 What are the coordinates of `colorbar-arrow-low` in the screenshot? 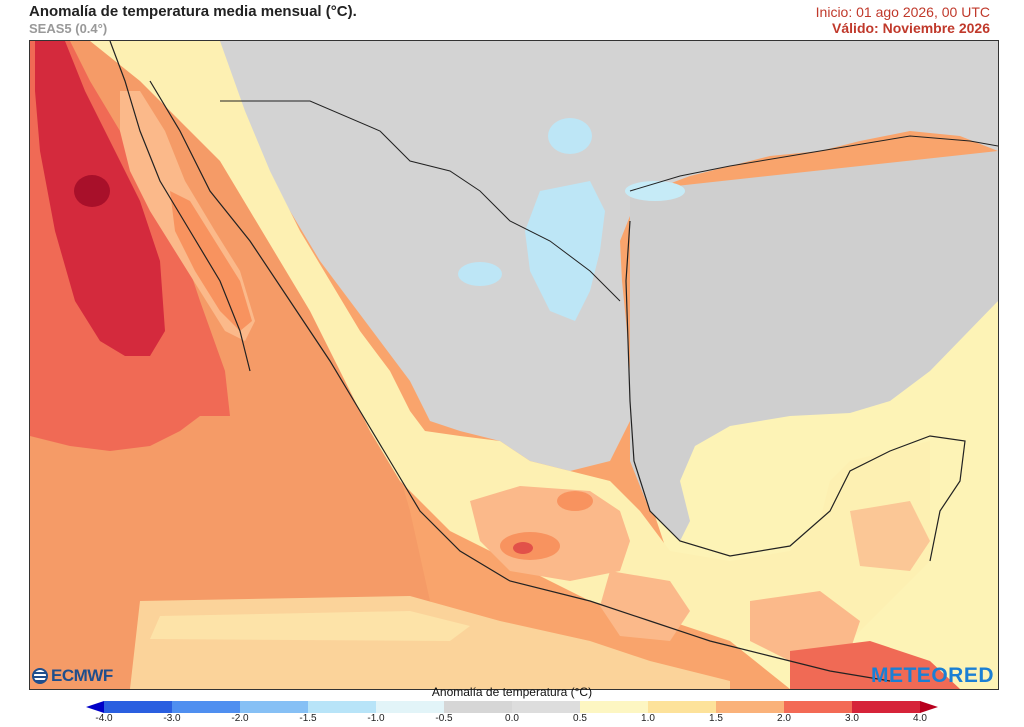 It's located at (95, 707).